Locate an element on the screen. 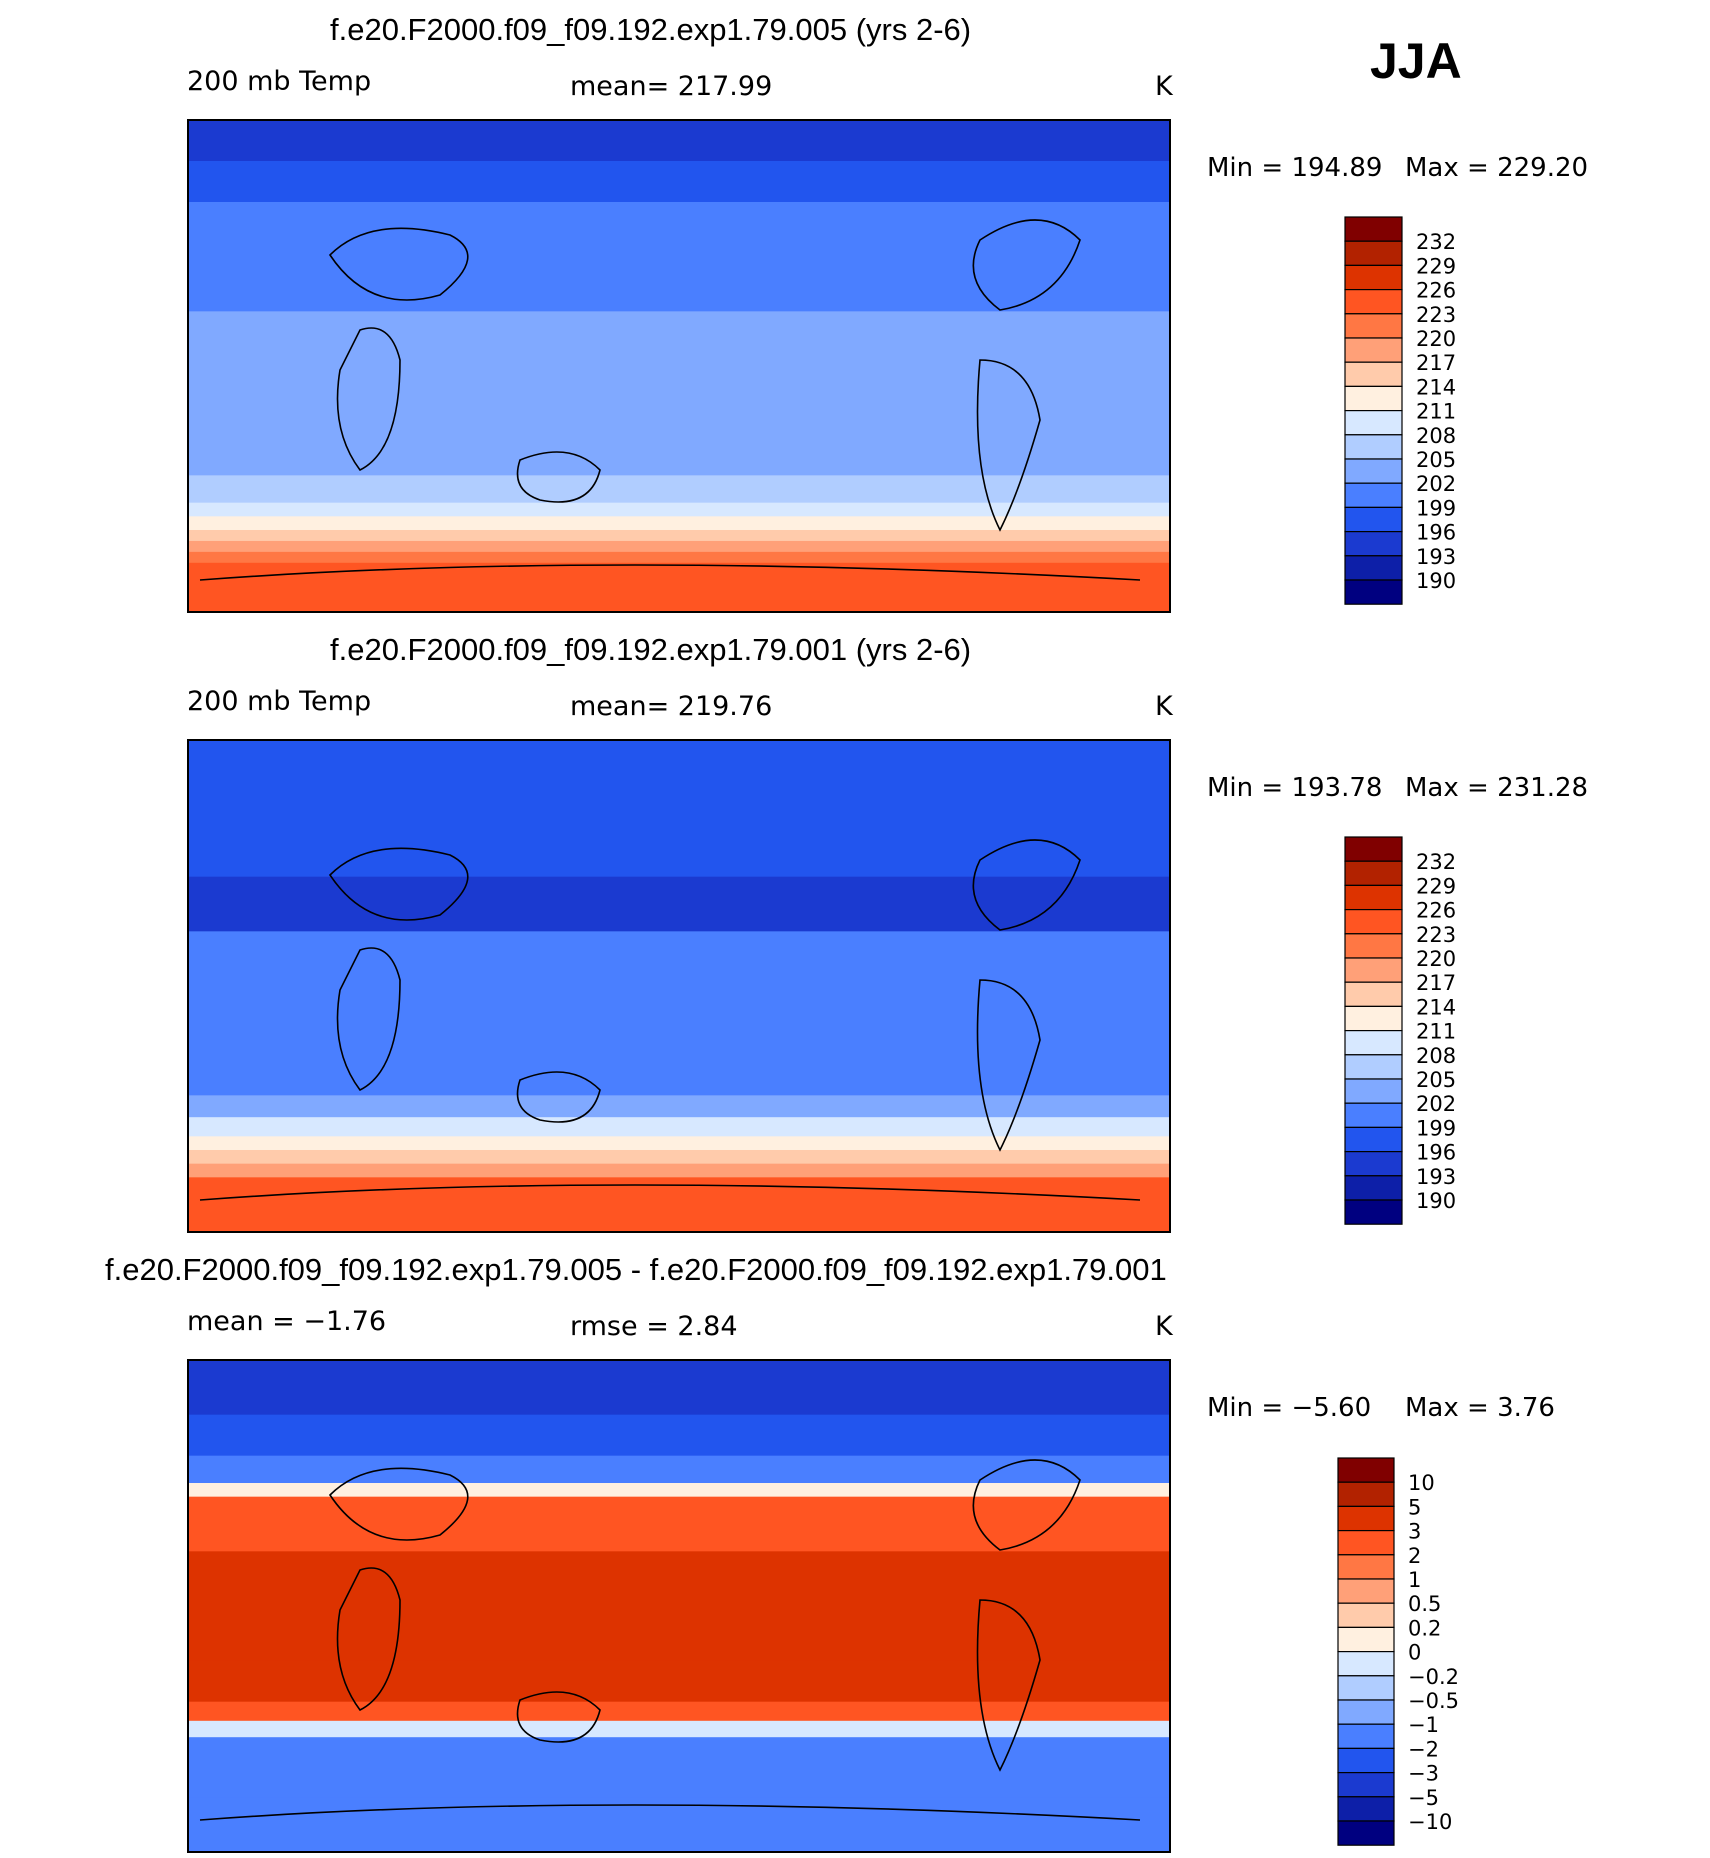  colorbar-tick-label: 202 is located at coordinates (1436, 1104).